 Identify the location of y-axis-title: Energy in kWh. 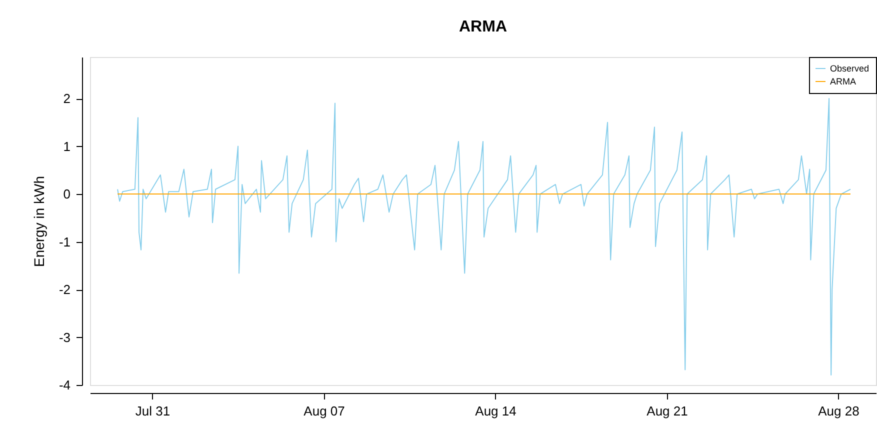
(38, 222).